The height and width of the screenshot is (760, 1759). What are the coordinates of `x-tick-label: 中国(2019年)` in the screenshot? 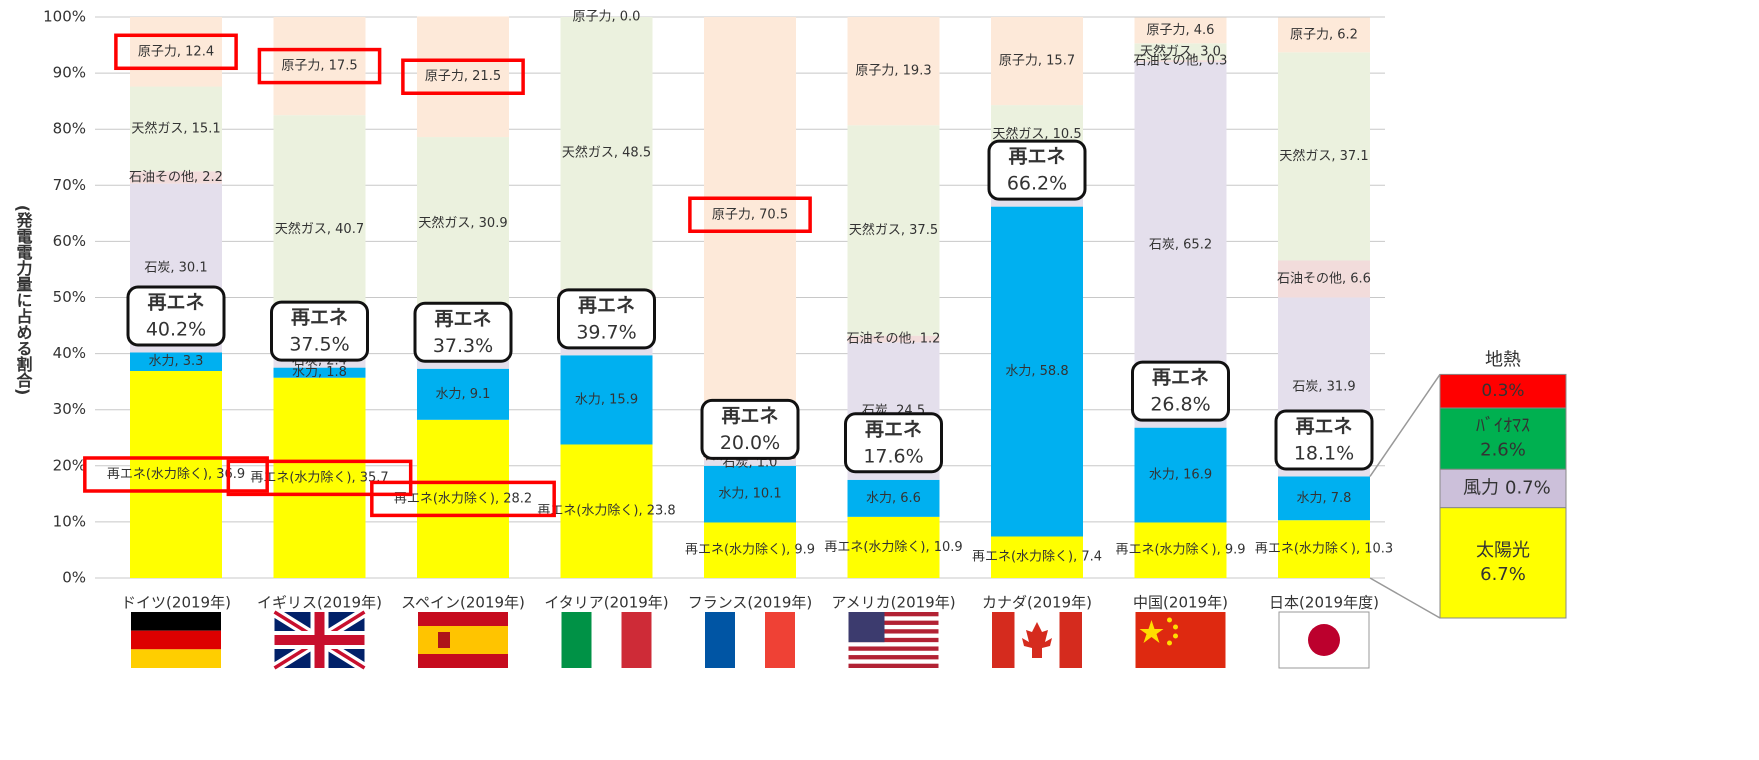 It's located at (1180, 603).